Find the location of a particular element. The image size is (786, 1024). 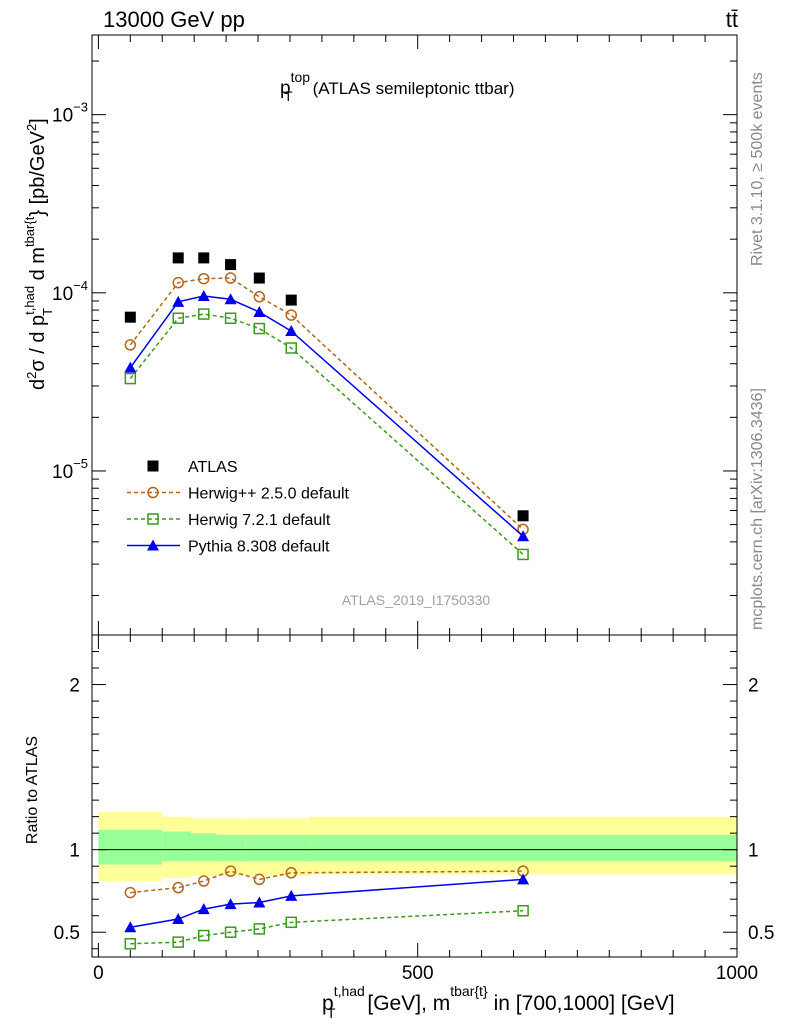

main-ytick-label: 10⁻³ is located at coordinates (70, 113).